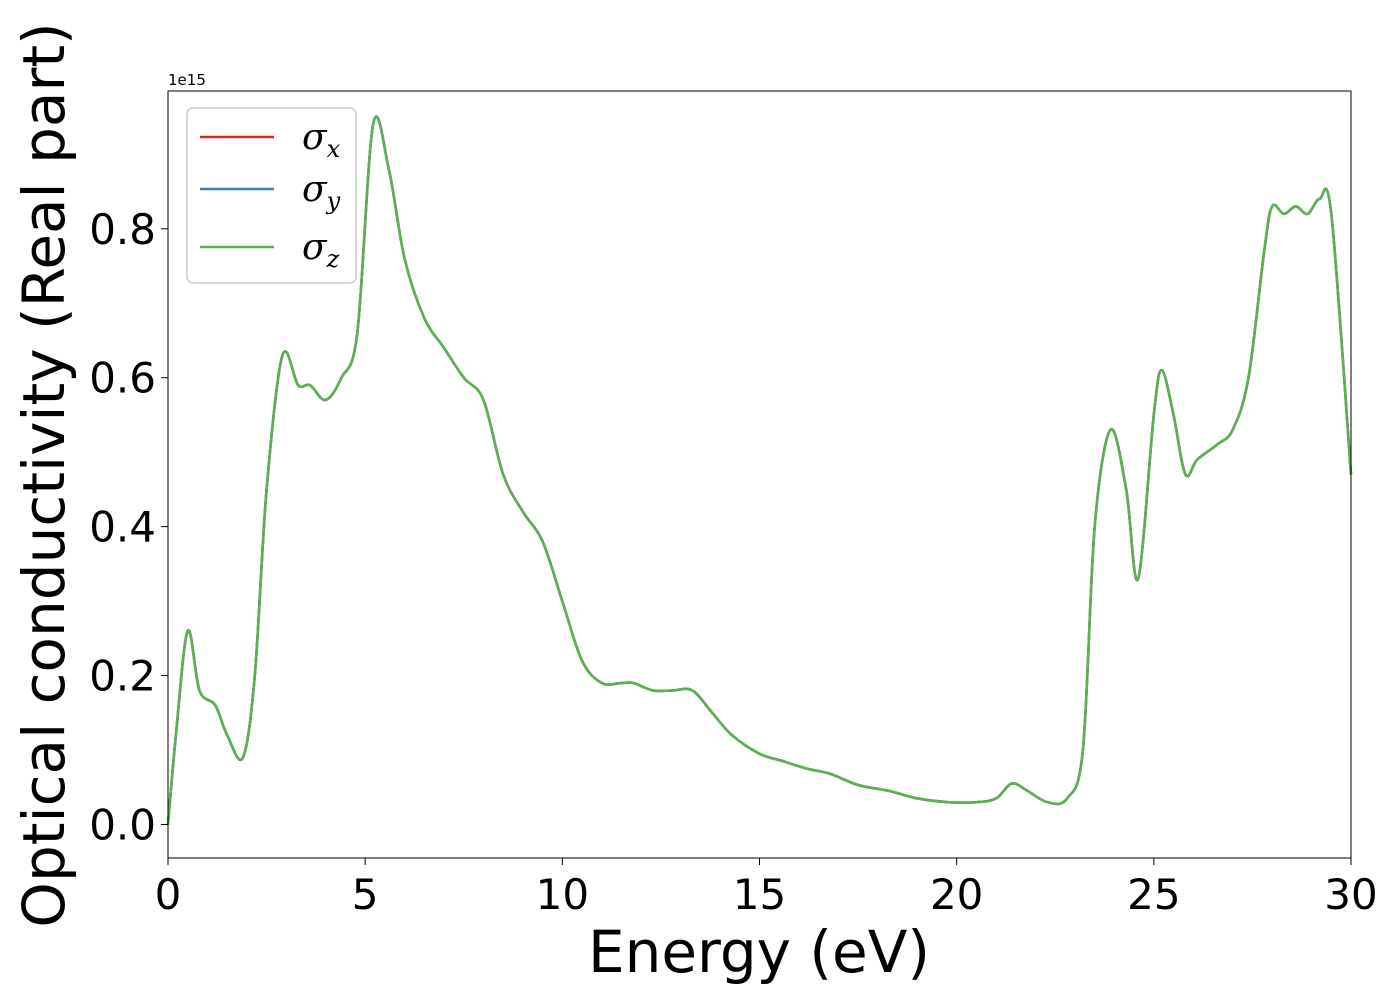 The image size is (1400, 1000). I want to click on x-tick-label: 25, so click(1153, 894).